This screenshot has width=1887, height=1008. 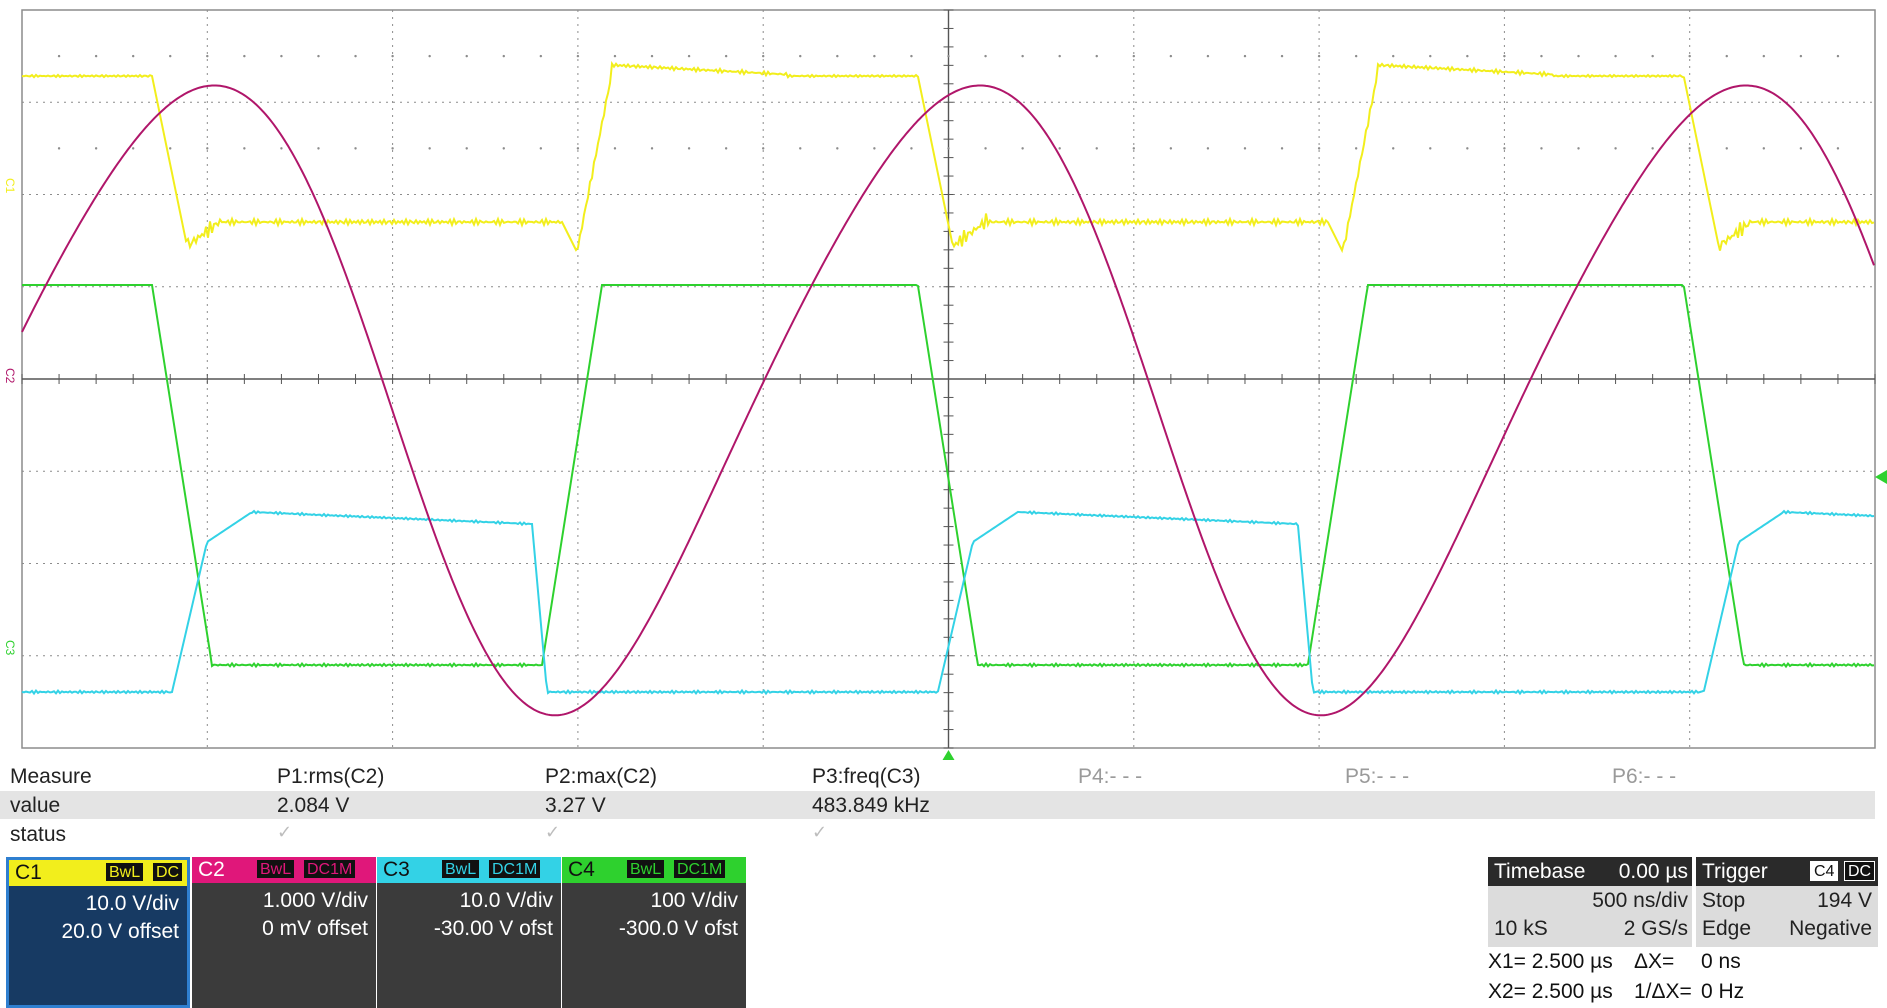 What do you see at coordinates (315, 900) in the screenshot?
I see `c2-vdiv: 1.000 V/div` at bounding box center [315, 900].